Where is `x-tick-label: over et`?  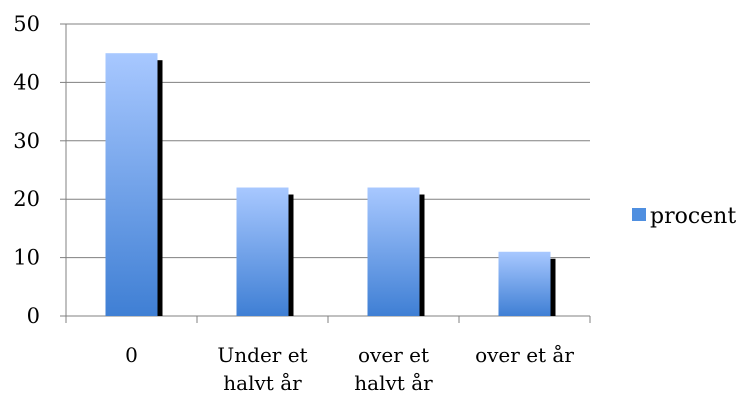 x-tick-label: over et is located at coordinates (393, 355).